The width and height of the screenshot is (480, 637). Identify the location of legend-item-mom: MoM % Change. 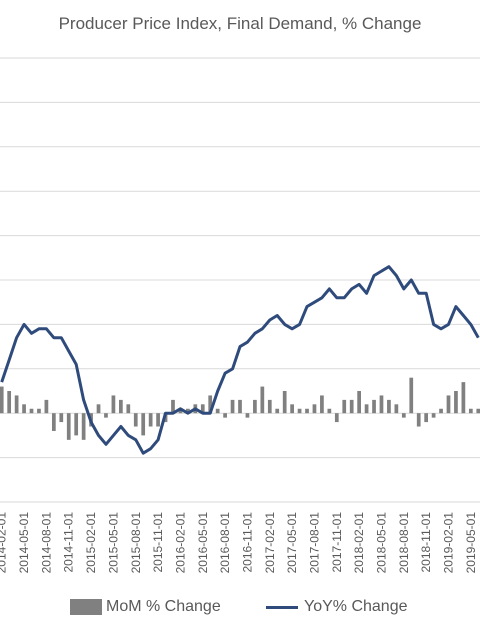
(145, 607).